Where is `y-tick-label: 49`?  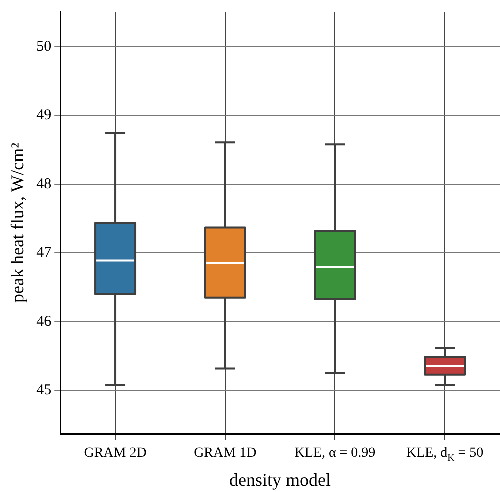 y-tick-label: 49 is located at coordinates (44, 116).